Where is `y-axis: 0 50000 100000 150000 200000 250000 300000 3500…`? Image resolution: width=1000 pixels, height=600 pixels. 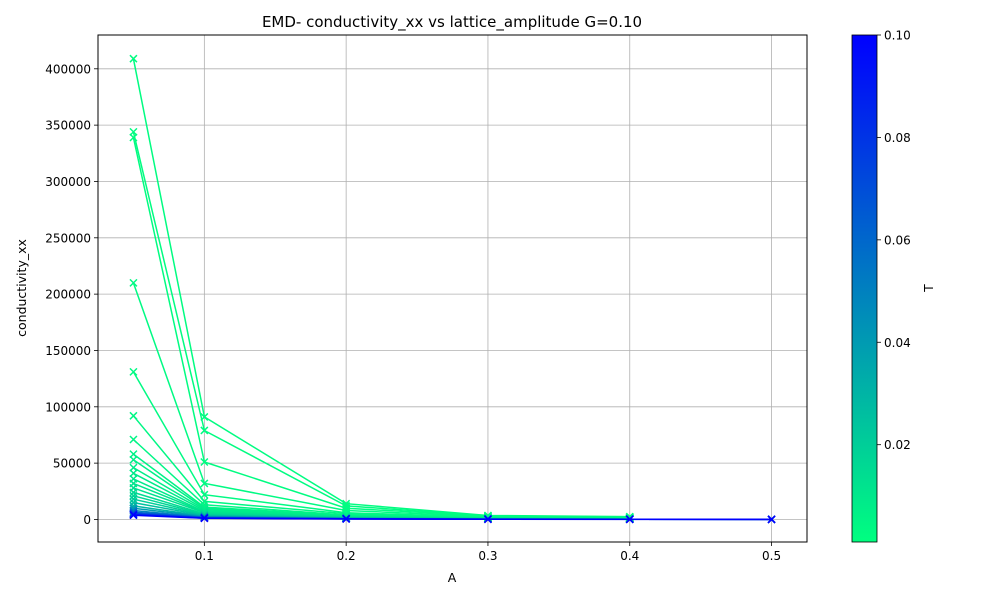
y-axis: 0 50000 100000 150000 200000 250000 300000 3500… is located at coordinates (71, 294).